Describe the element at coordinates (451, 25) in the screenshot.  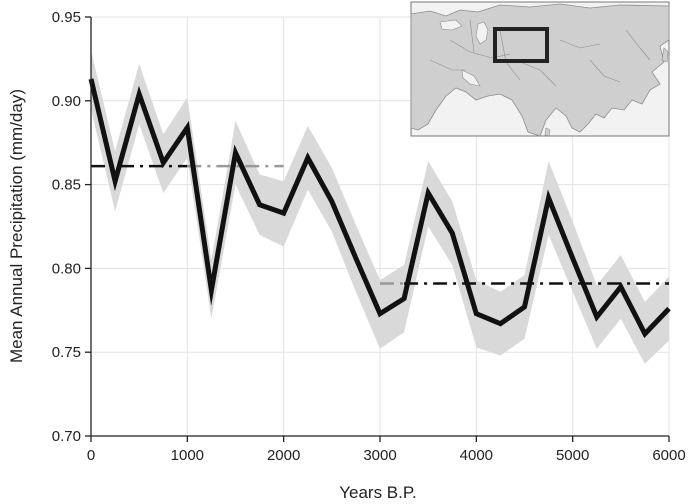
I see `inset-black-sea` at that location.